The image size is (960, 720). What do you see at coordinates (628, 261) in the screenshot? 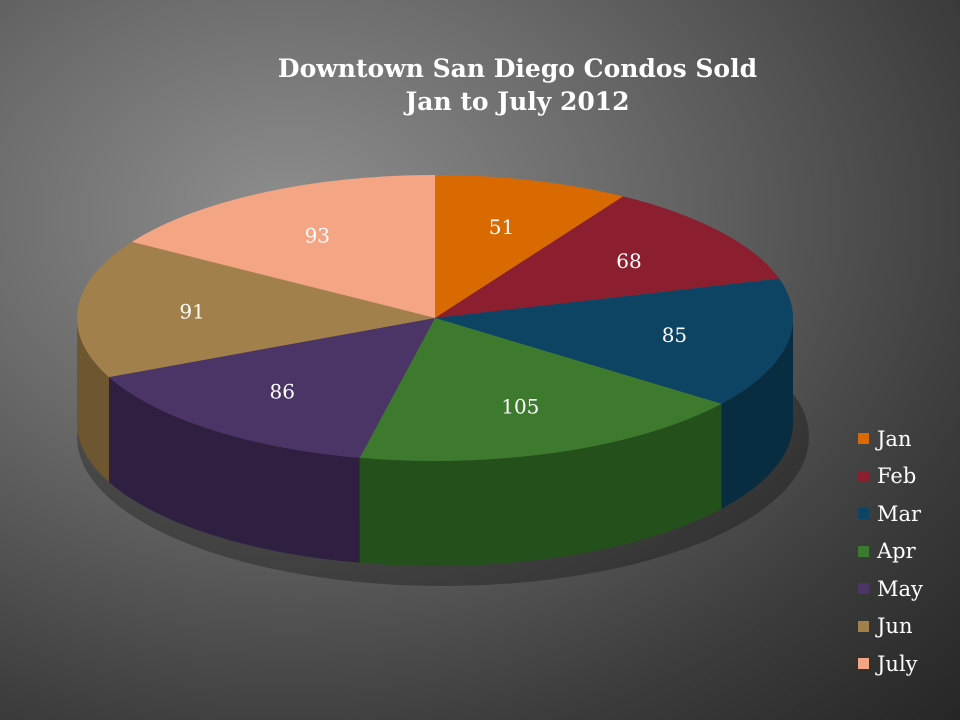
I see `data-label-feb: 68` at bounding box center [628, 261].